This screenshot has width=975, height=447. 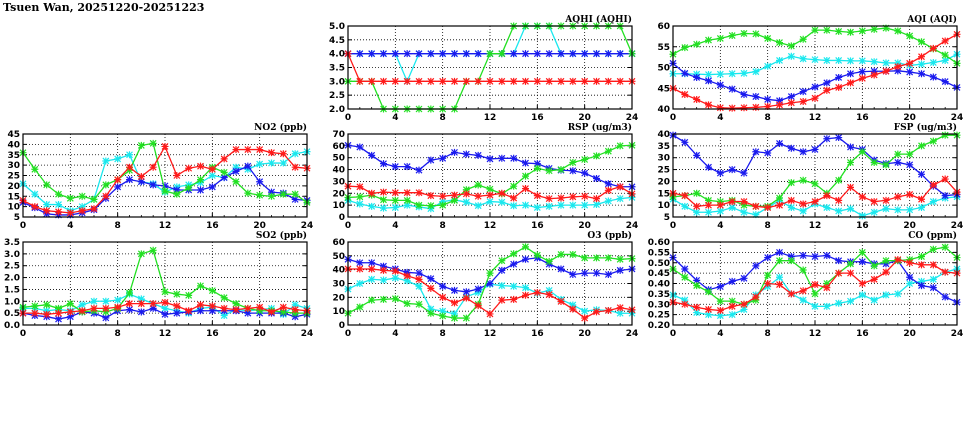 I want to click on y-tick-label: 4.0, so click(x=337, y=55).